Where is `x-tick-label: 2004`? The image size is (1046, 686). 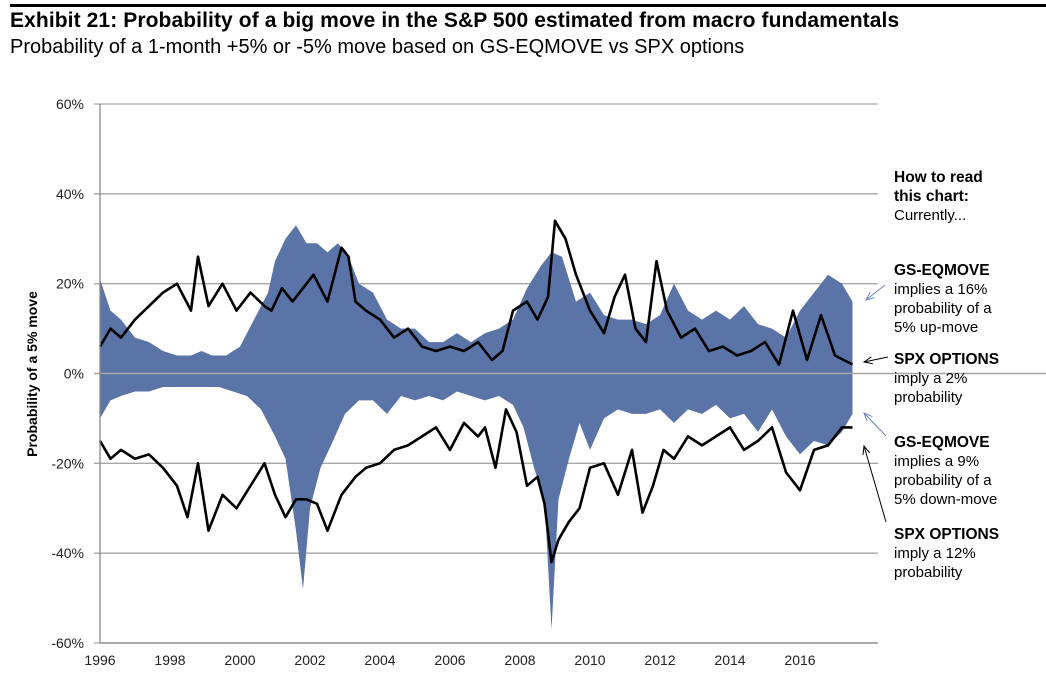 x-tick-label: 2004 is located at coordinates (379, 660).